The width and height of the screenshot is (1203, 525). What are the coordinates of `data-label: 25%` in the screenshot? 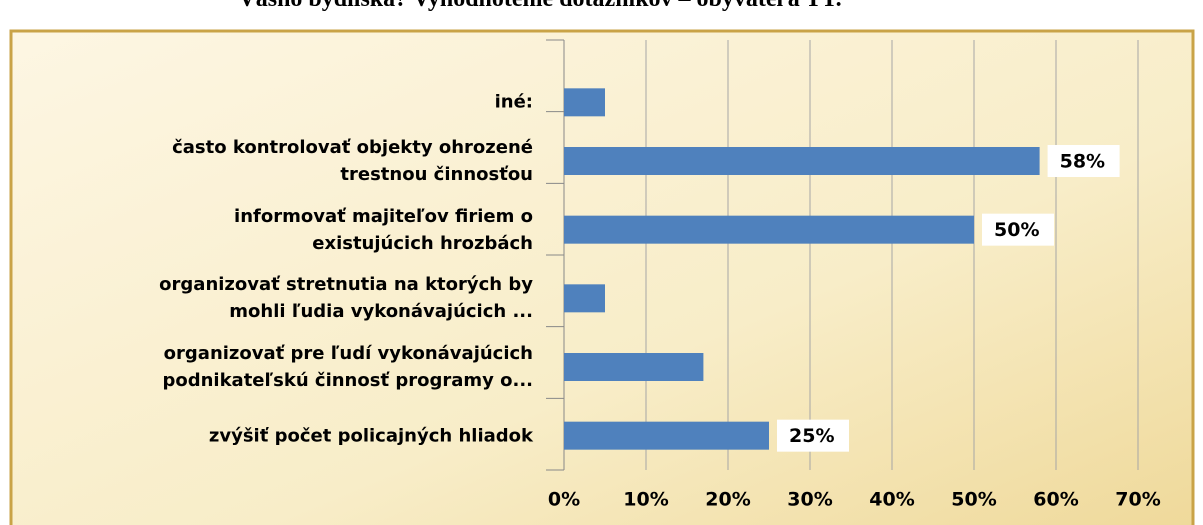 It's located at (811, 436).